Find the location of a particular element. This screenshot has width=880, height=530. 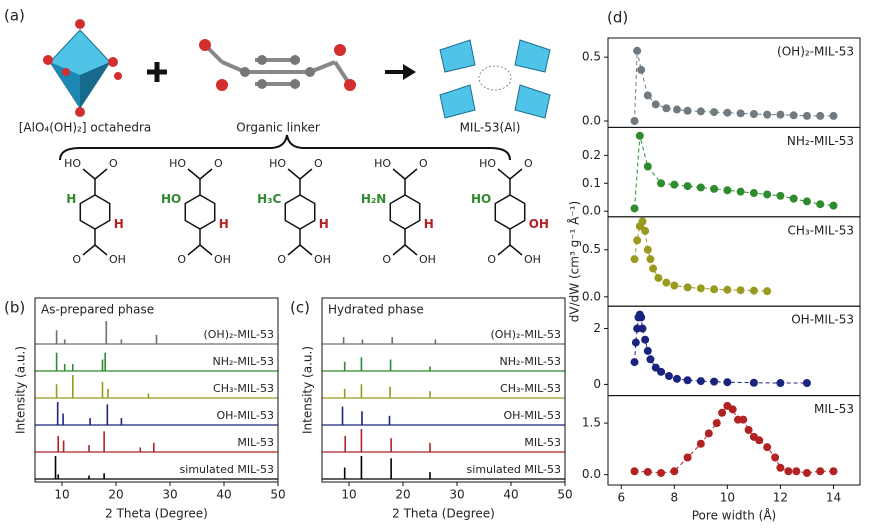

atom-label: HO is located at coordinates (487, 163).